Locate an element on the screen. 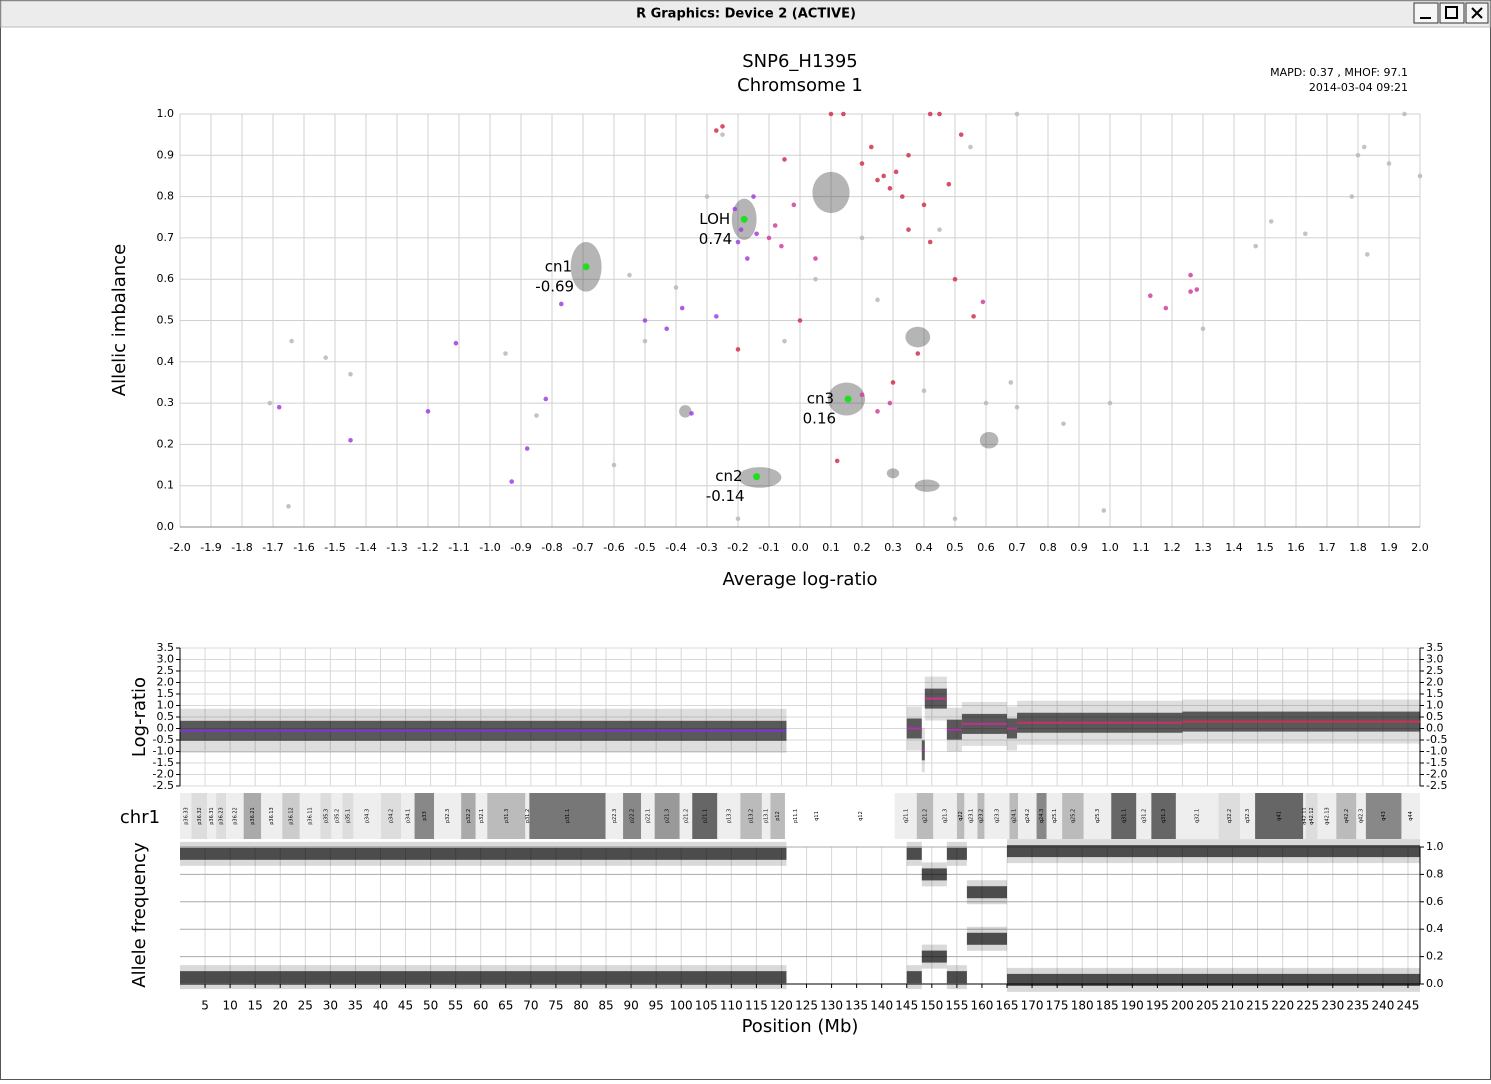  x-tick-label: 1.4 is located at coordinates (1234, 547).